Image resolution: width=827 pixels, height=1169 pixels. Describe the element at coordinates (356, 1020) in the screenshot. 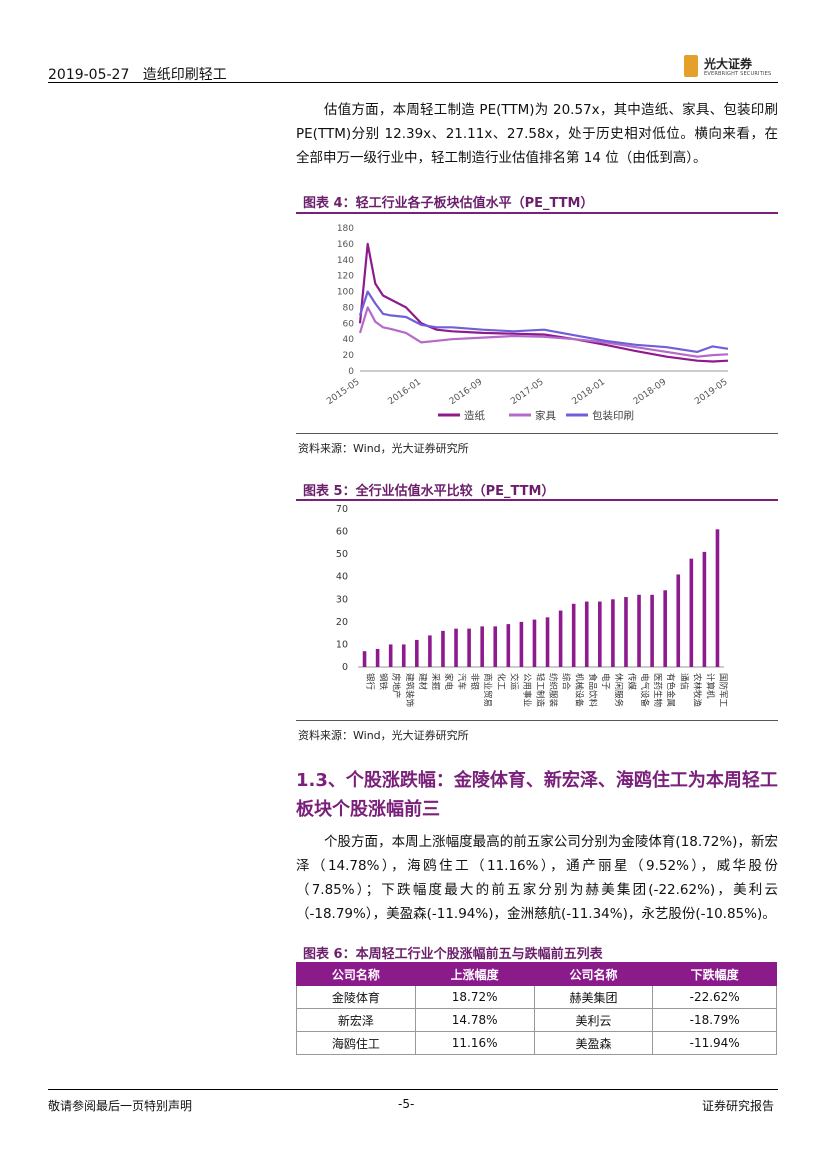

I see `table-cell: 新宏泽` at that location.